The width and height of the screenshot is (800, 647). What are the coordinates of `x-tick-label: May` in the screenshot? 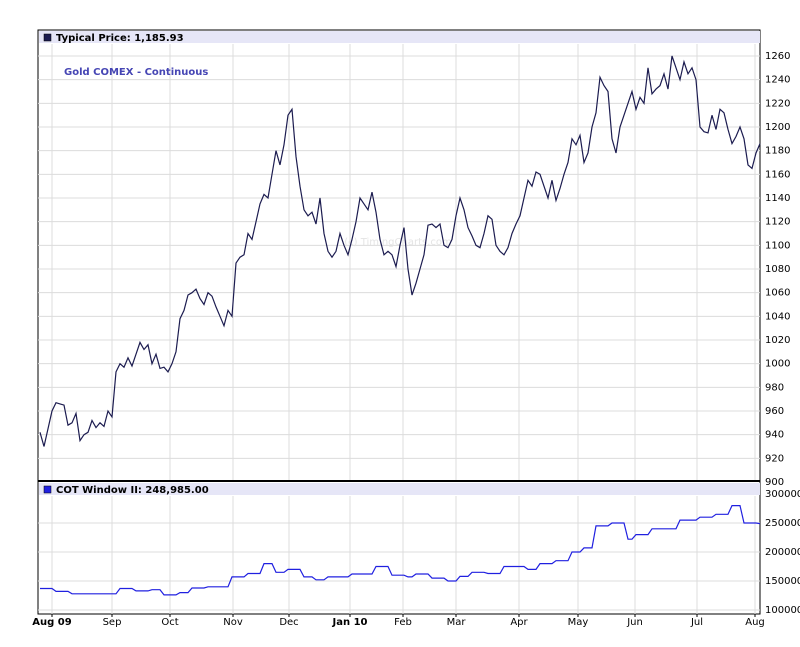 It's located at (578, 622).